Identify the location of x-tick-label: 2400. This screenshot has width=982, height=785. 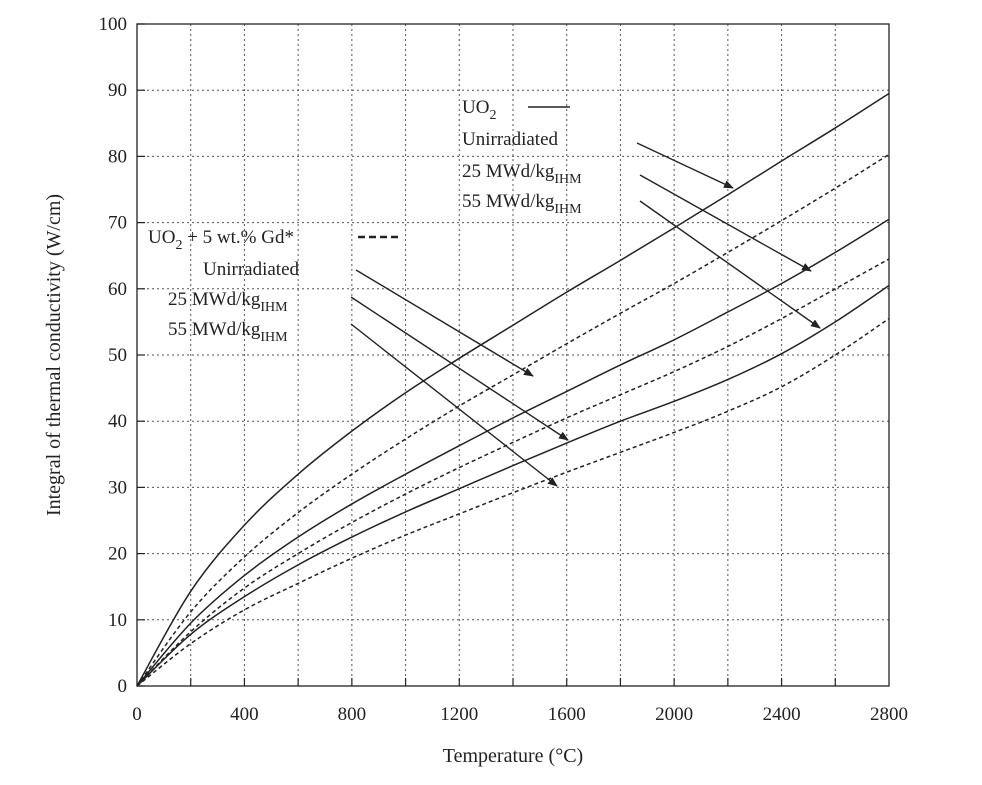
(782, 714).